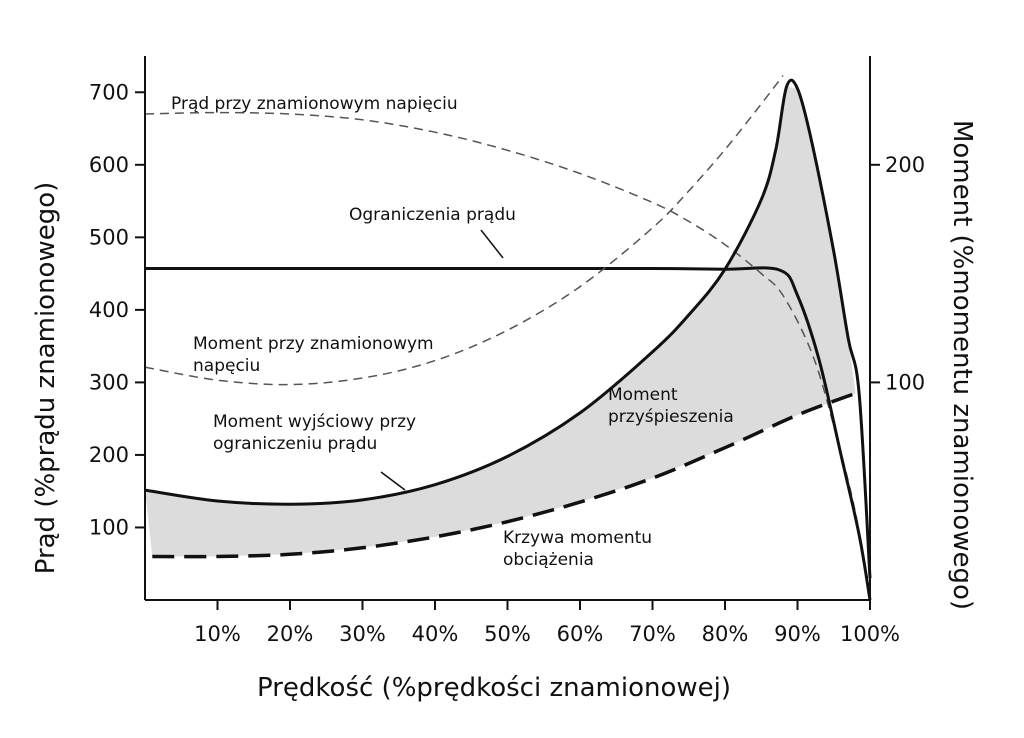  What do you see at coordinates (109, 382) in the screenshot?
I see `y-left-tick-label: 300` at bounding box center [109, 382].